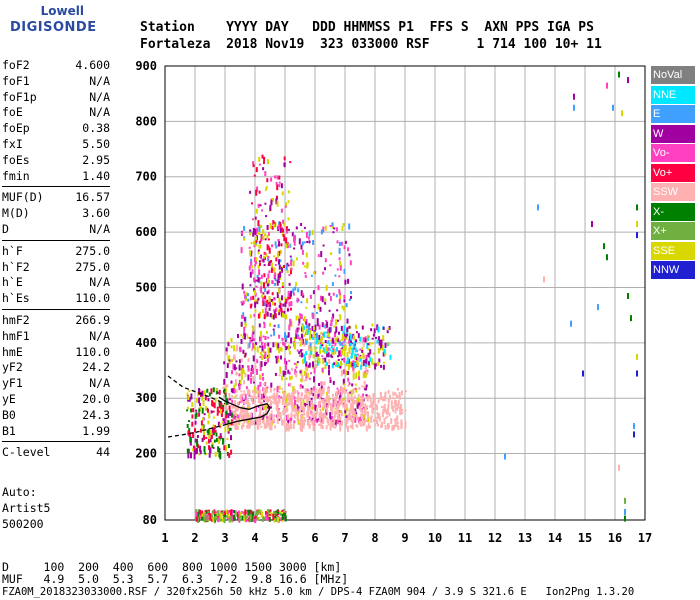 The width and height of the screenshot is (700, 600). I want to click on param-name: foF1, so click(16, 80).